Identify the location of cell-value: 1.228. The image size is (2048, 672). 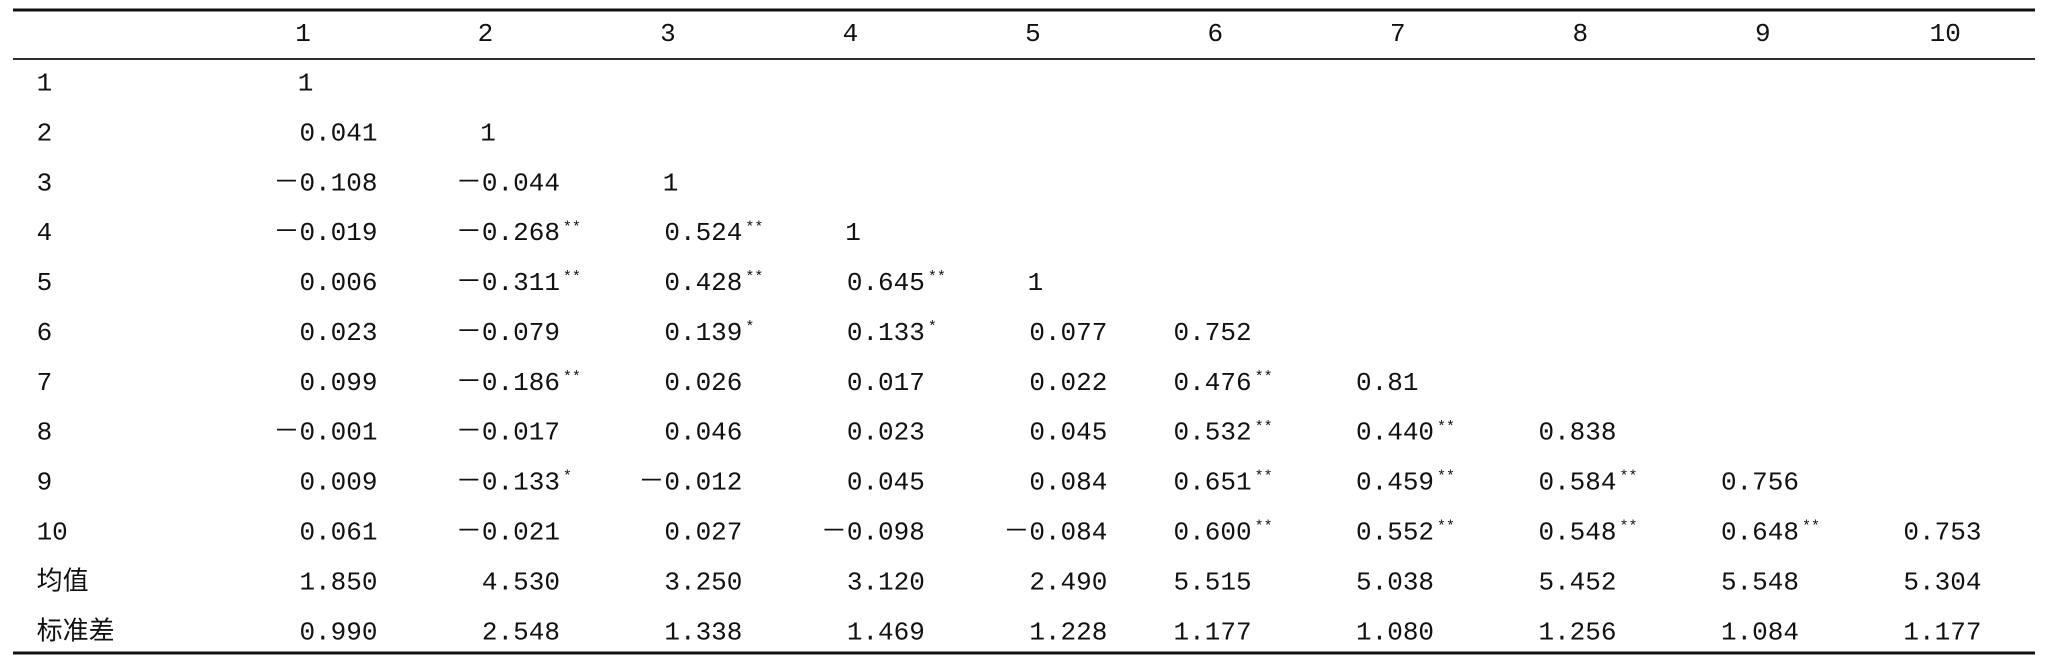
(1068, 632).